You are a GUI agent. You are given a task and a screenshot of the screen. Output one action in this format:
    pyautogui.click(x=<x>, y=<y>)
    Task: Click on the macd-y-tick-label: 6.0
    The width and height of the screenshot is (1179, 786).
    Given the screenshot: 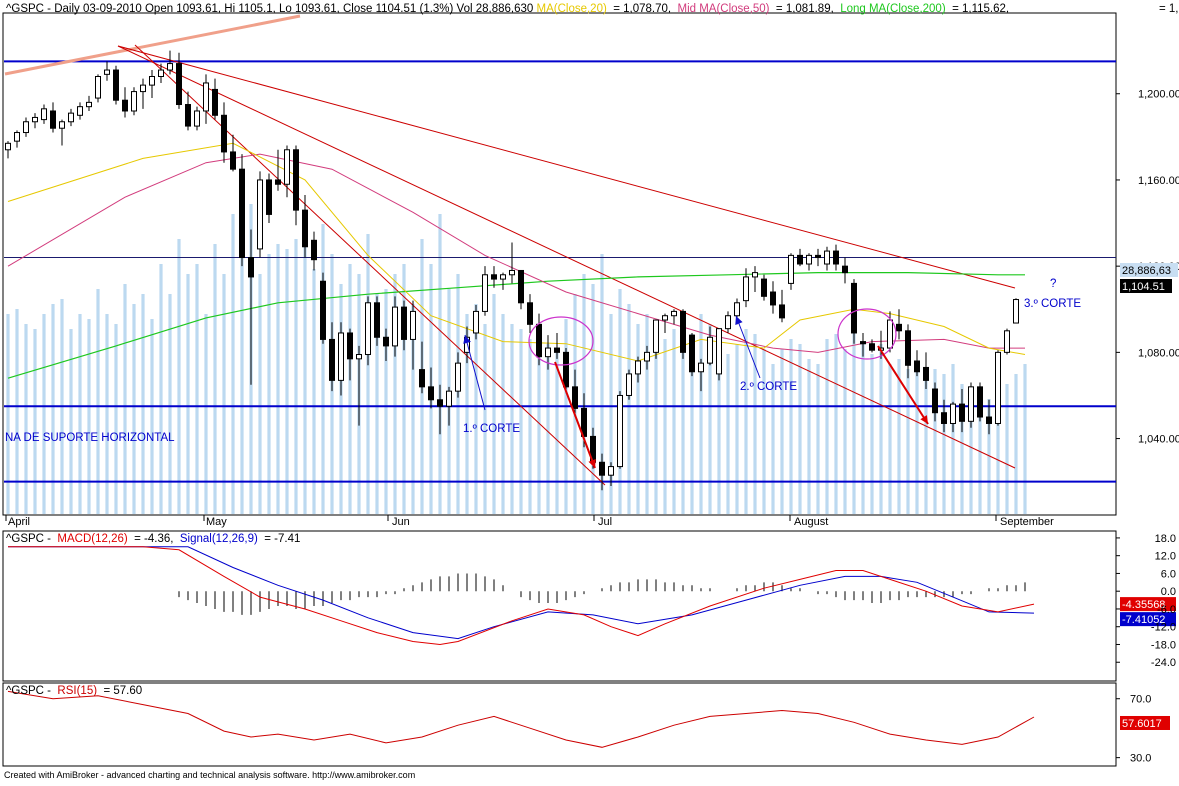 What is the action you would take?
    pyautogui.click(x=1168, y=574)
    